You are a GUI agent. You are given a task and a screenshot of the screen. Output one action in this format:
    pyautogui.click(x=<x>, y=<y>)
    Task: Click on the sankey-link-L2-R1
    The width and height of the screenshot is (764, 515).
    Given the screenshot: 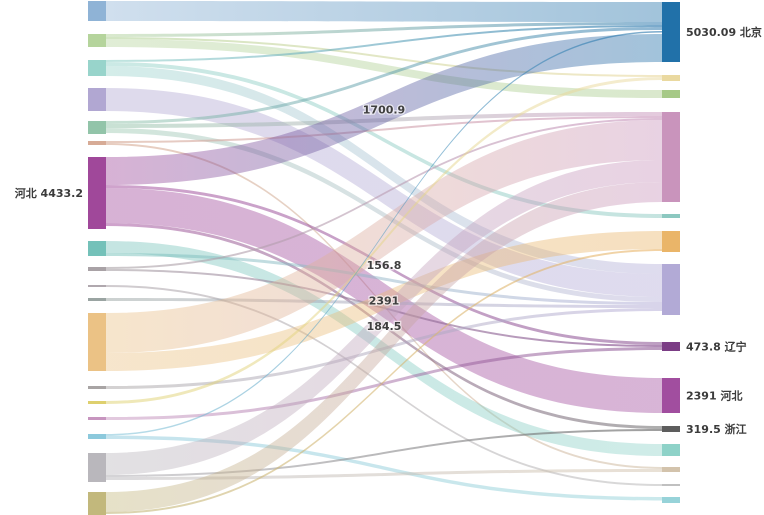 What is the action you would take?
    pyautogui.click(x=384, y=29)
    